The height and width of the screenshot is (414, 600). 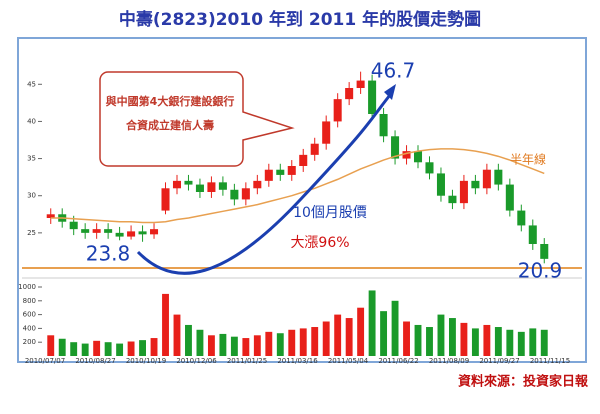 I want to click on x-tick-label: 2010/12/06, so click(x=196, y=361).